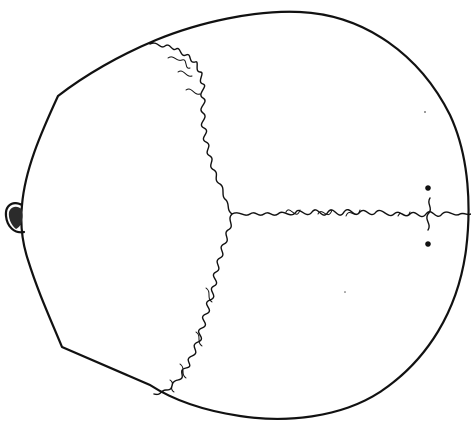 The height and width of the screenshot is (423, 471). Describe the element at coordinates (428, 244) in the screenshot. I see `lower-dot` at that location.